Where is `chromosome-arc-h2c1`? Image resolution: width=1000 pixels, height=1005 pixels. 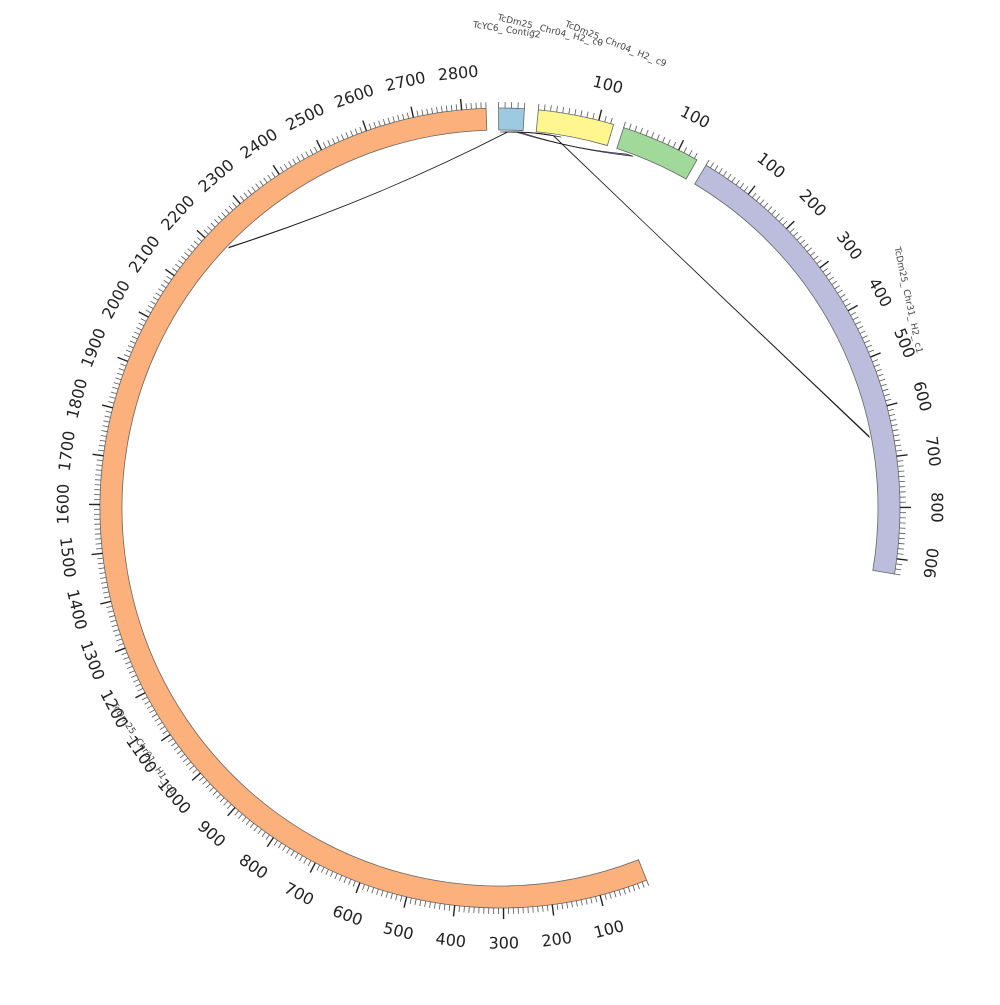 chromosome-arc-h2c1 is located at coordinates (797, 369).